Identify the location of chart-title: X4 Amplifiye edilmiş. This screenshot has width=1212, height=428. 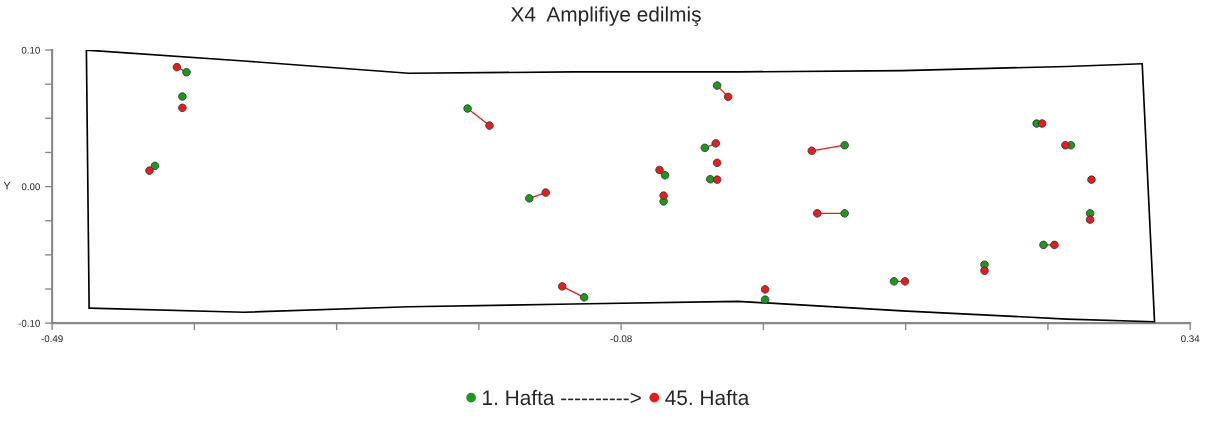
(605, 16).